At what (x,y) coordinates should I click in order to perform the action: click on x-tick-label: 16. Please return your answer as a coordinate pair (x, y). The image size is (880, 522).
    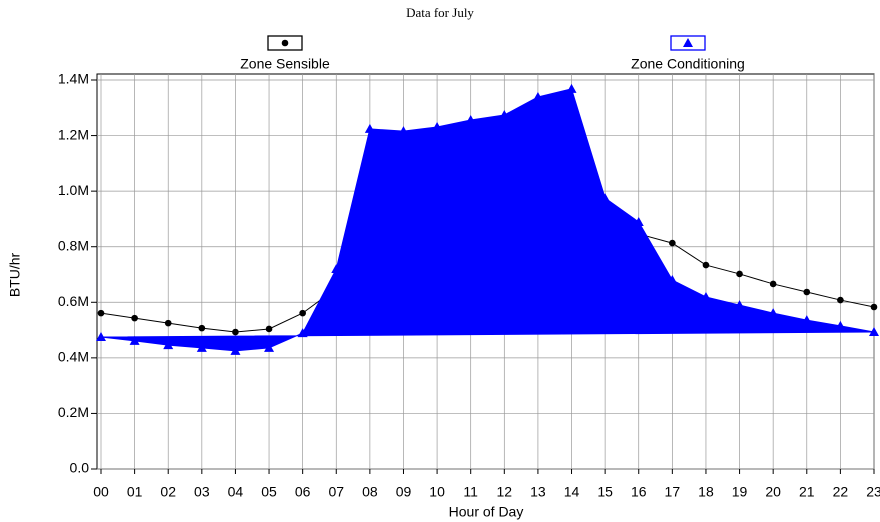
    Looking at the image, I should click on (639, 492).